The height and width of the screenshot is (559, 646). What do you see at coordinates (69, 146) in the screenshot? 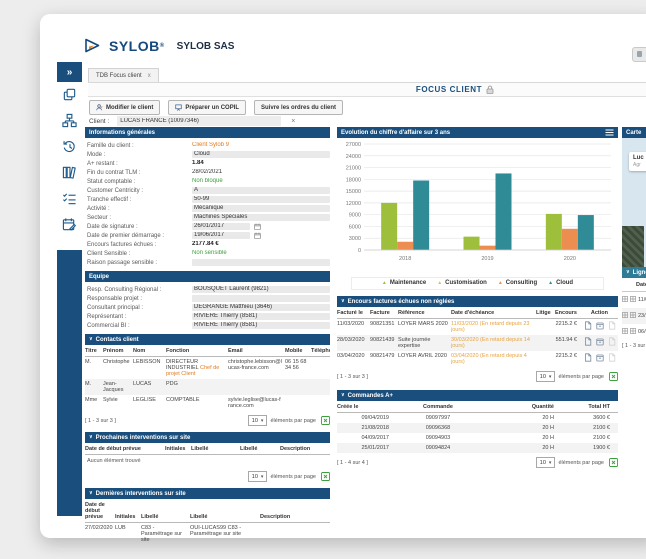
I see `history-icon` at bounding box center [69, 146].